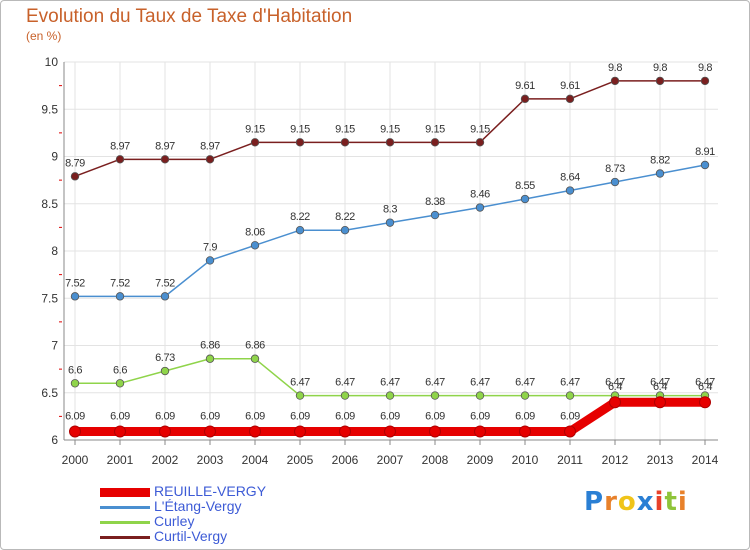 The height and width of the screenshot is (550, 750). I want to click on data-label: 7.9, so click(210, 247).